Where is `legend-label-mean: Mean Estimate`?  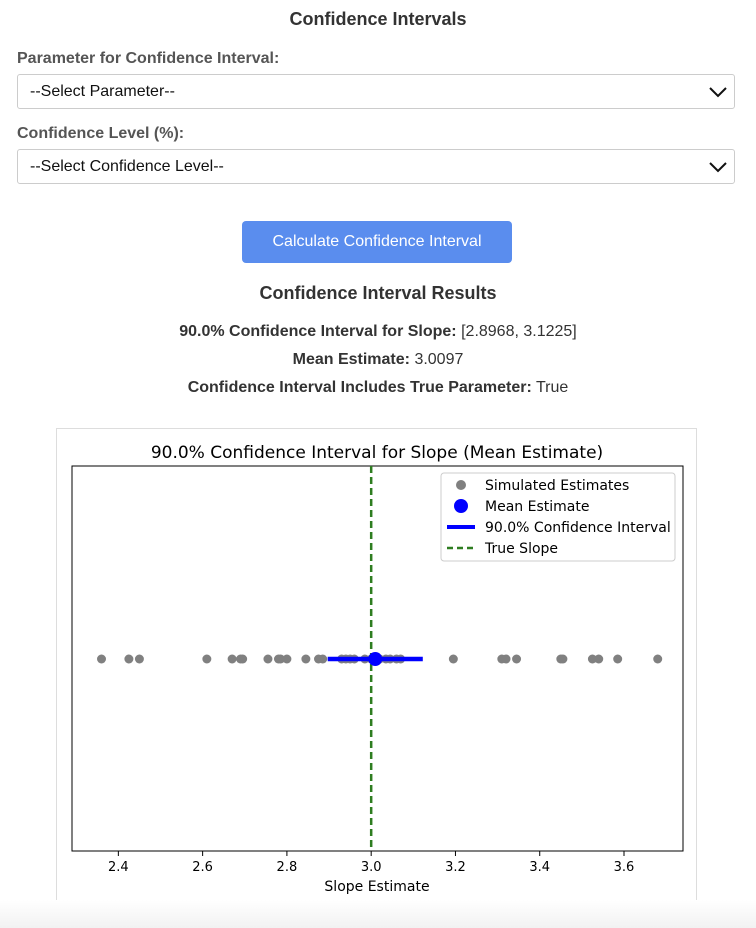
legend-label-mean: Mean Estimate is located at coordinates (537, 507).